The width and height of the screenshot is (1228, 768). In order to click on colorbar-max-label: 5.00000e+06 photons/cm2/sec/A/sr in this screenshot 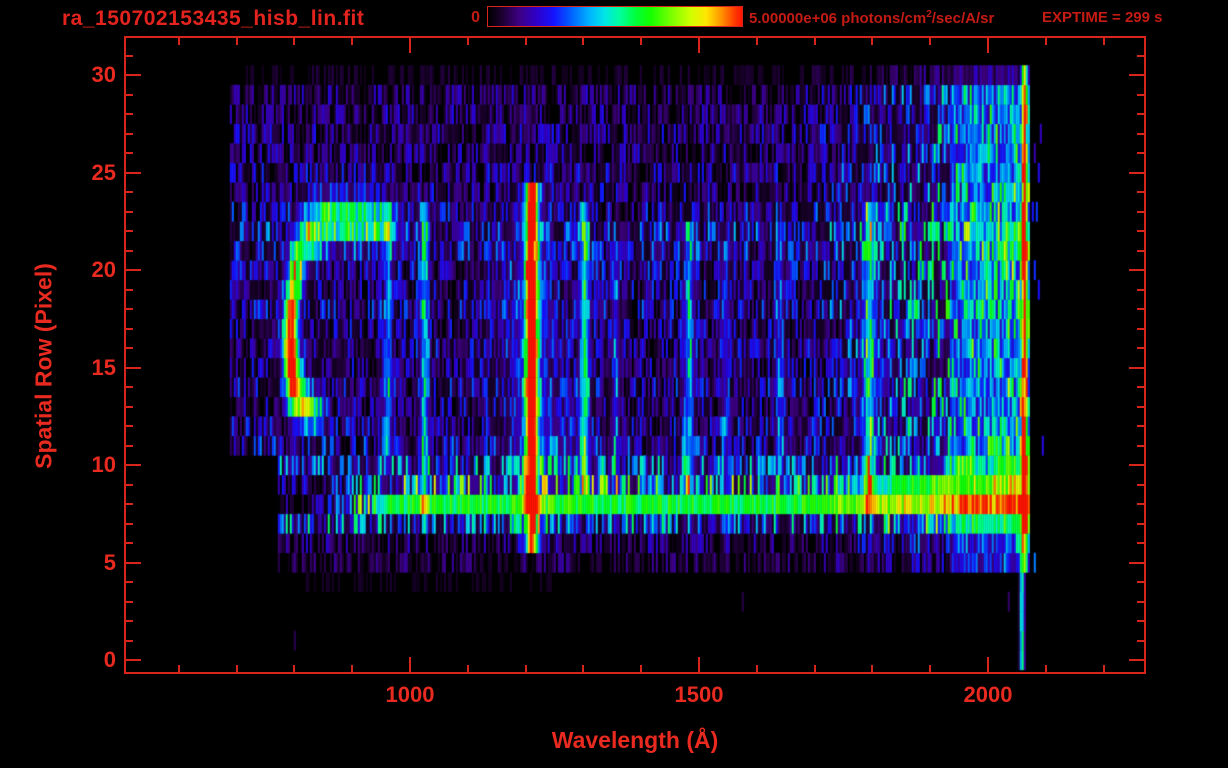, I will do `click(871, 18)`.